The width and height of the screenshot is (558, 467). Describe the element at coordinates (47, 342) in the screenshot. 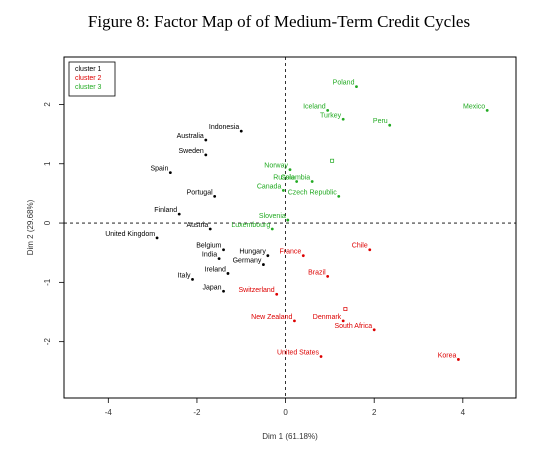

I see `y-tick-label: -2` at that location.